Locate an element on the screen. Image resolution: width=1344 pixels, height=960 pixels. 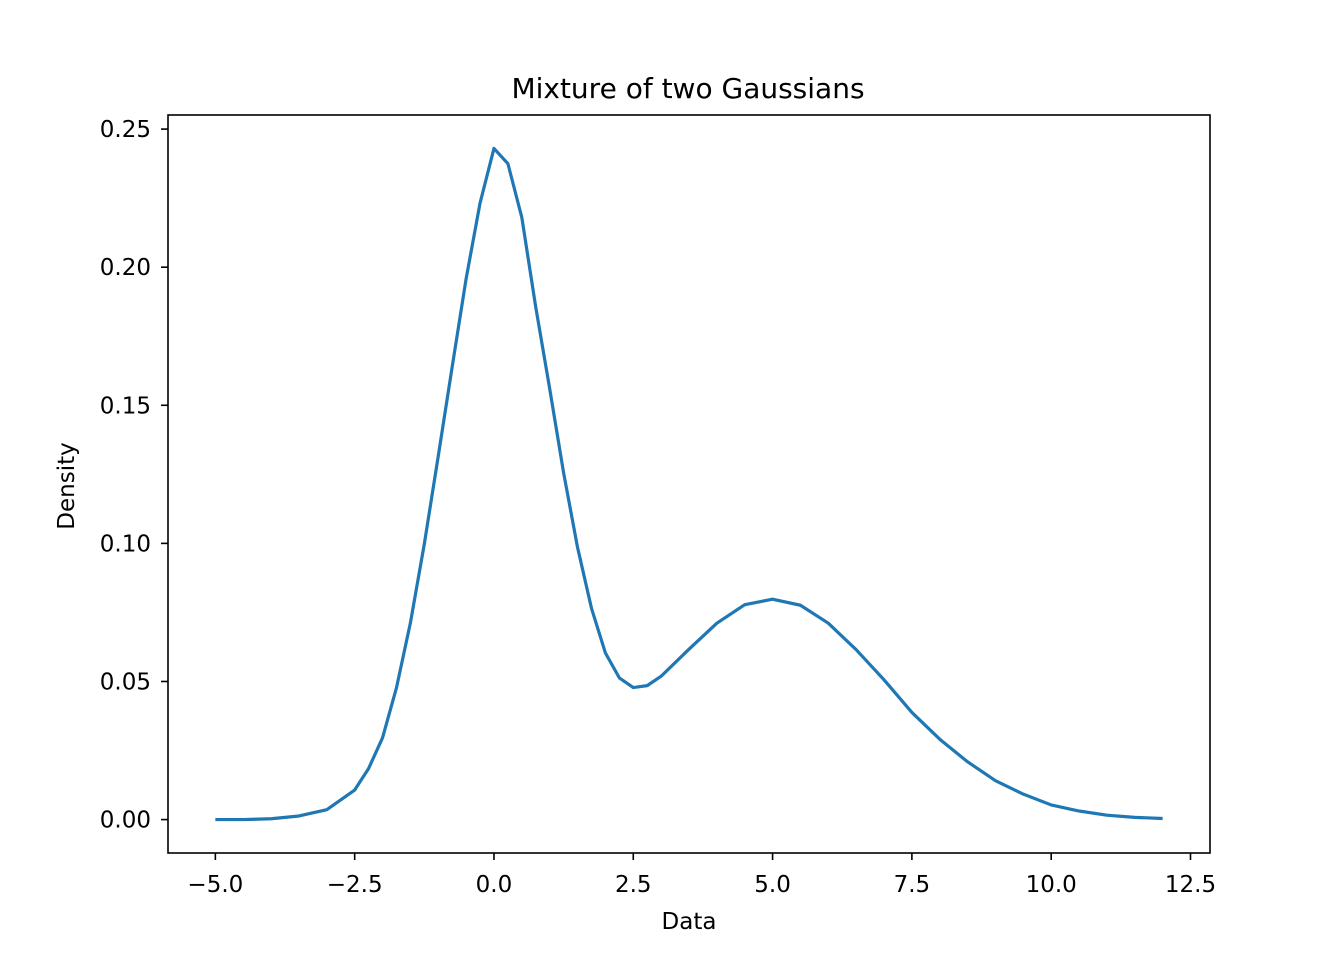
y-tick-label: 0.25 is located at coordinates (125, 130).